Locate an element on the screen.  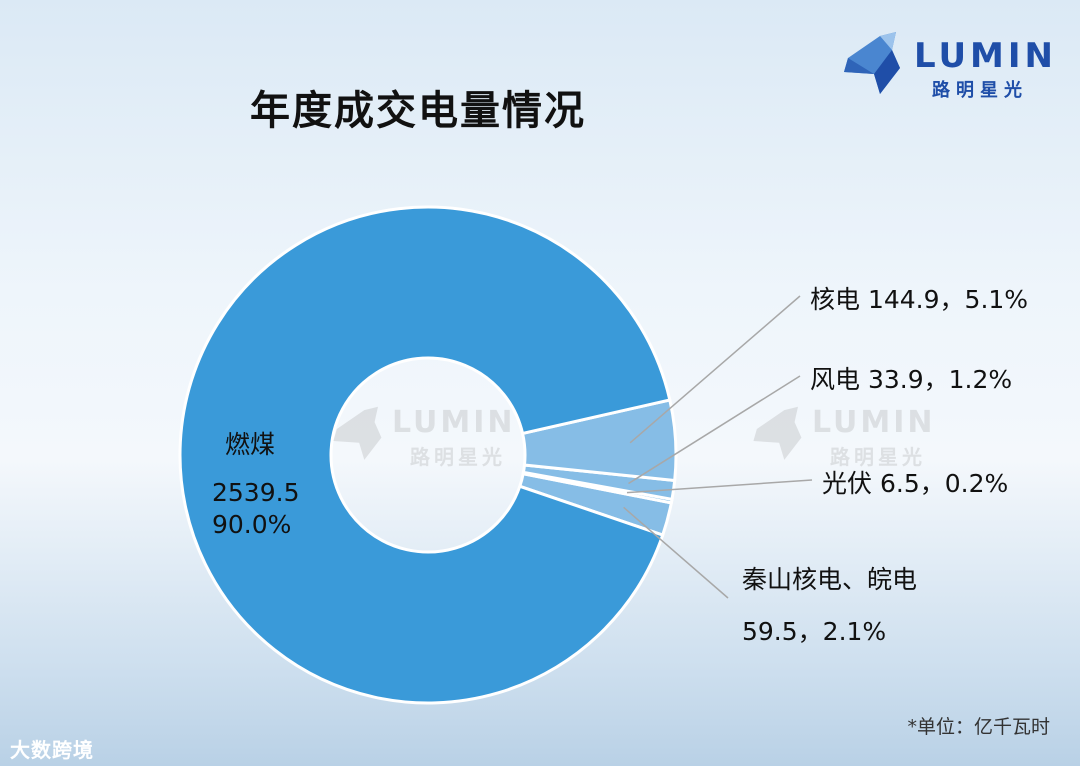
logo-text-en: LUMIN is located at coordinates (986, 56).